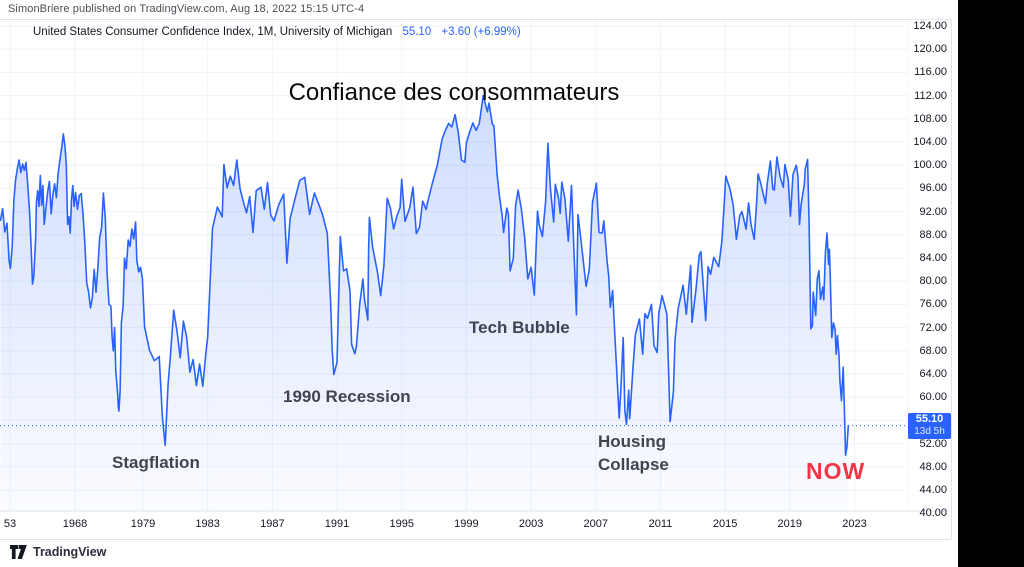 This screenshot has height=567, width=1024. Describe the element at coordinates (929, 431) in the screenshot. I see `bar-countdown: 13d 5h` at that location.